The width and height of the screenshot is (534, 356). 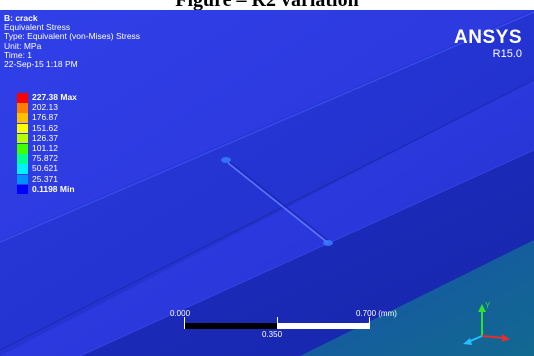 What do you see at coordinates (490, 323) in the screenshot?
I see `axis-triad: Y` at bounding box center [490, 323].